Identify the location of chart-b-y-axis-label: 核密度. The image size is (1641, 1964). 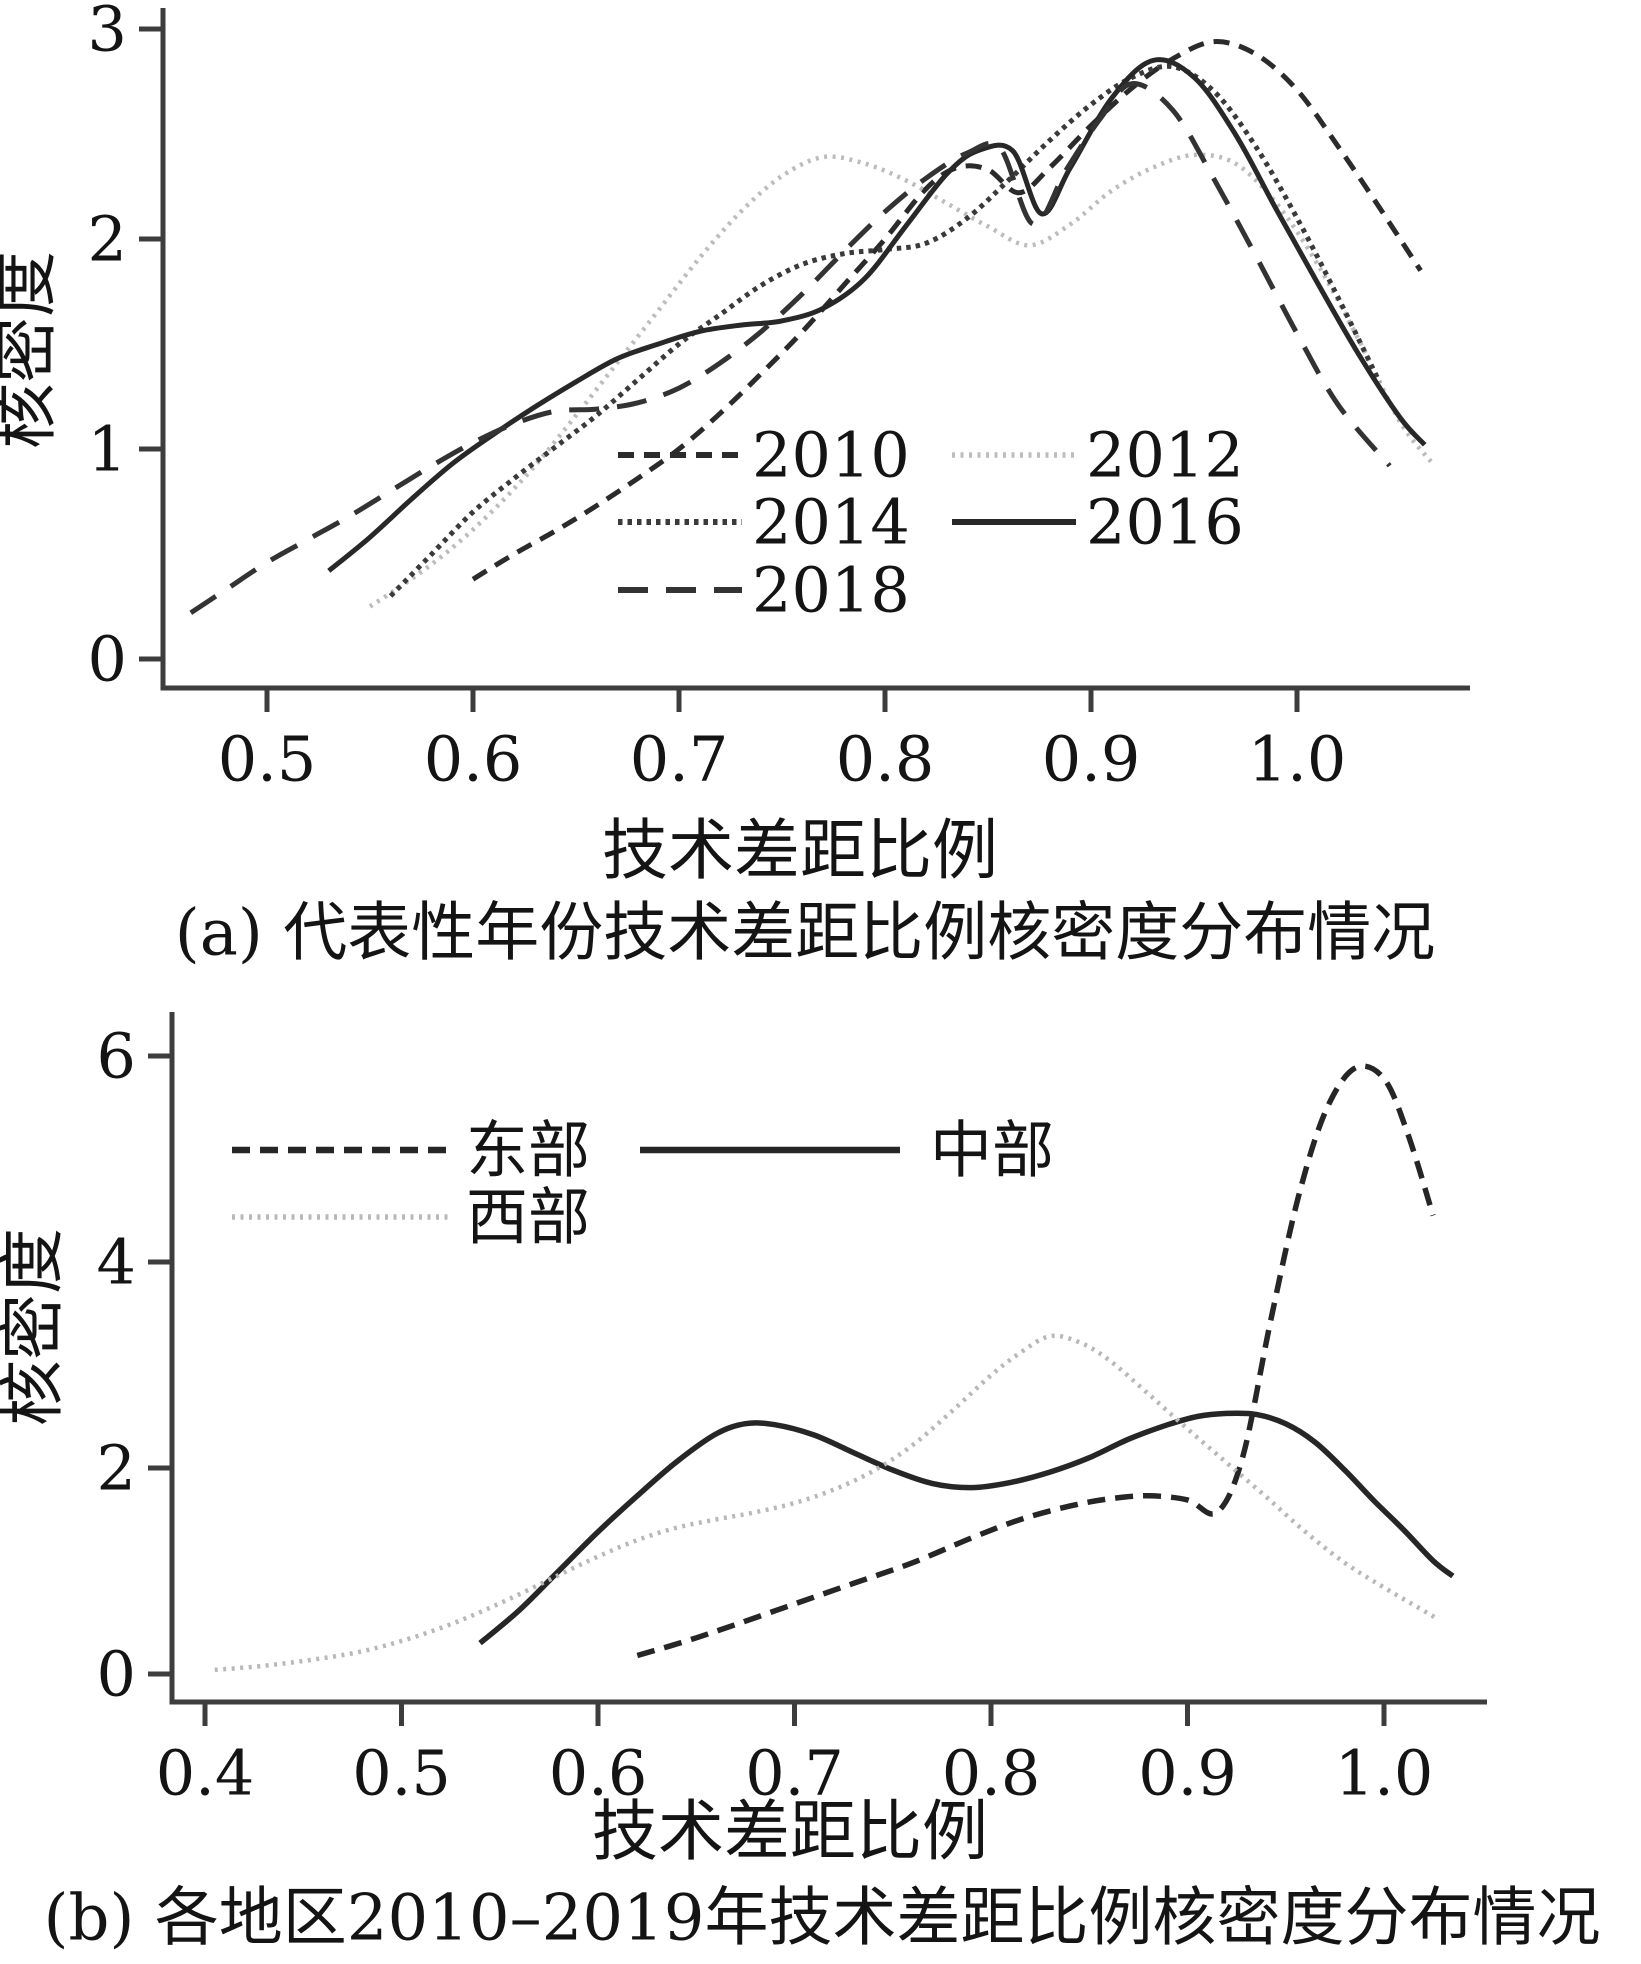
(35, 1327).